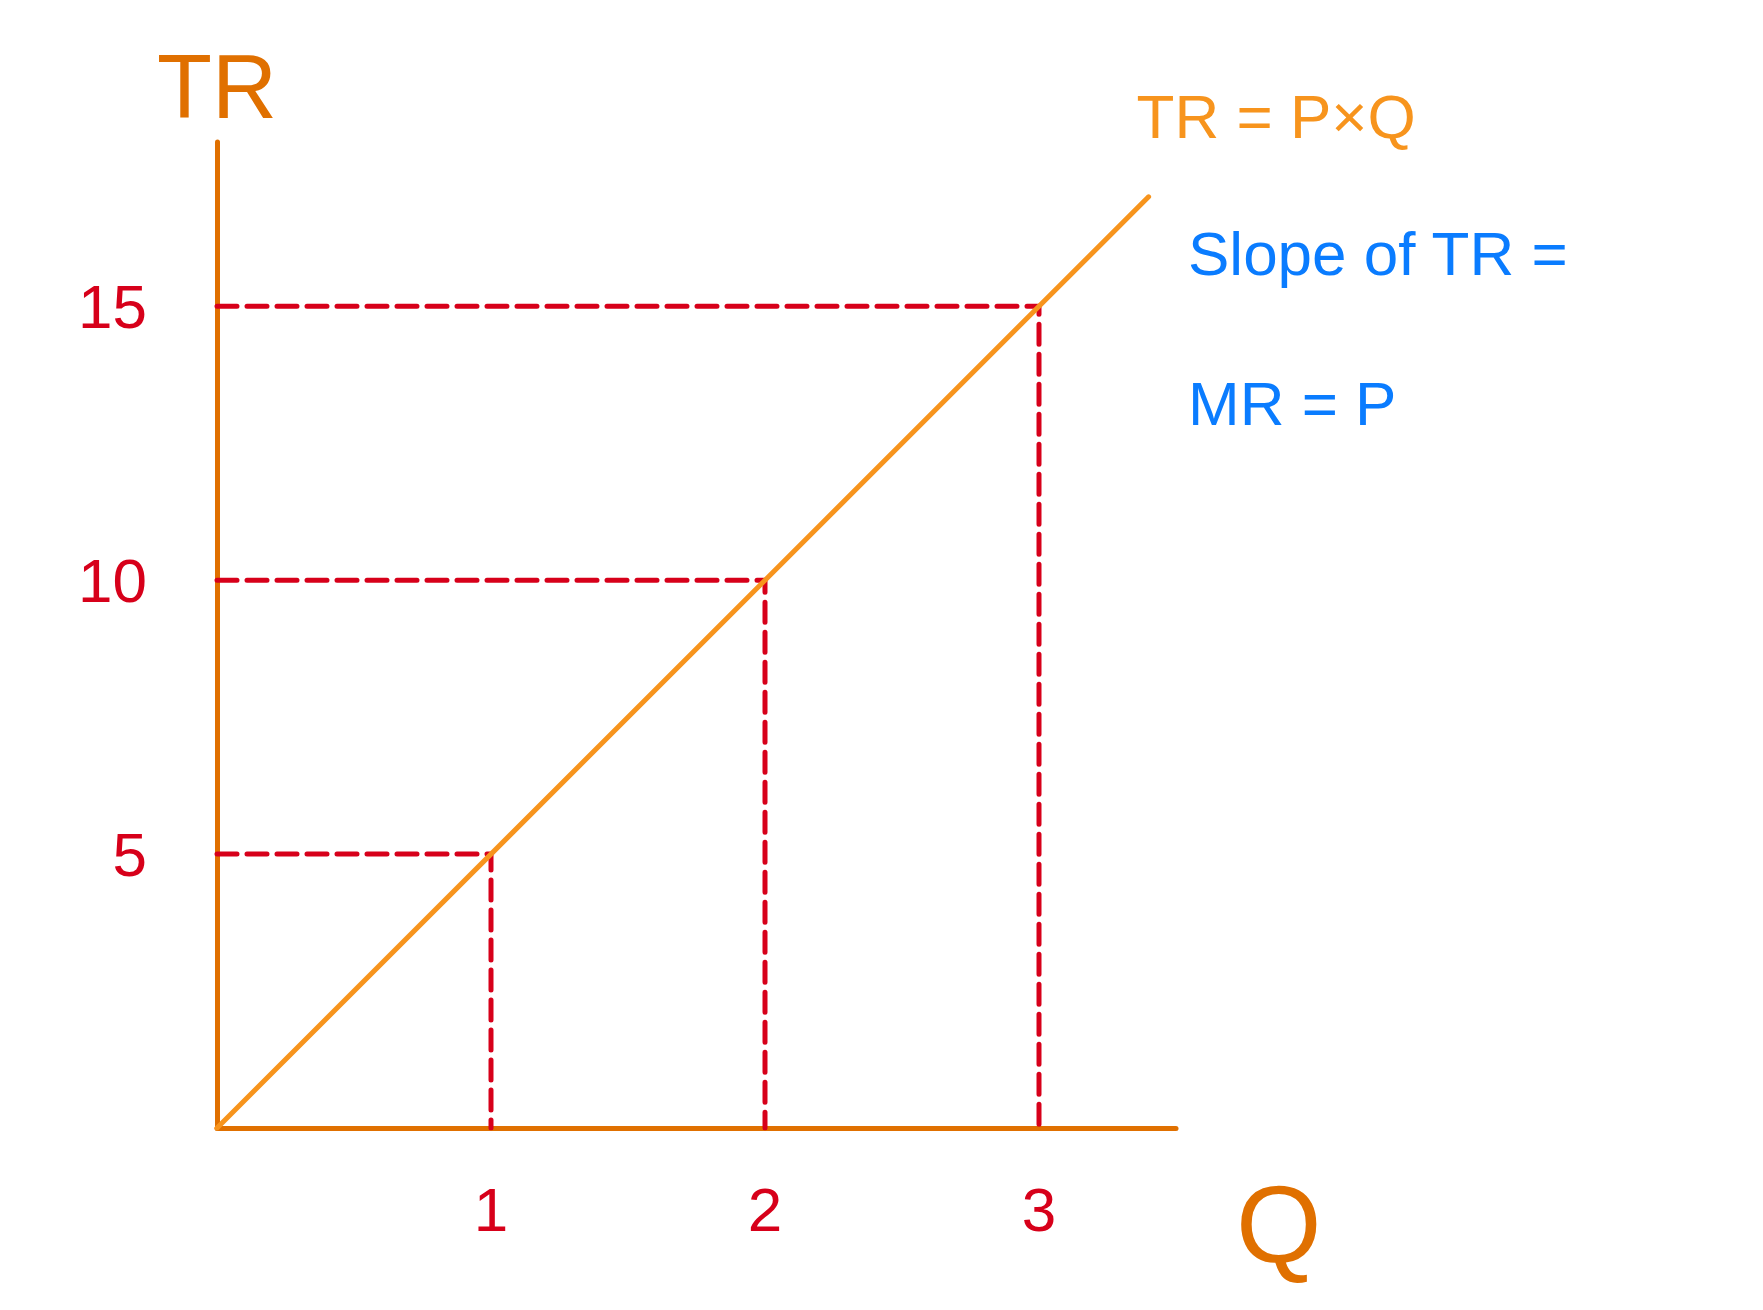  Describe the element at coordinates (1039, 1209) in the screenshot. I see `x-tick-label: 3` at that location.